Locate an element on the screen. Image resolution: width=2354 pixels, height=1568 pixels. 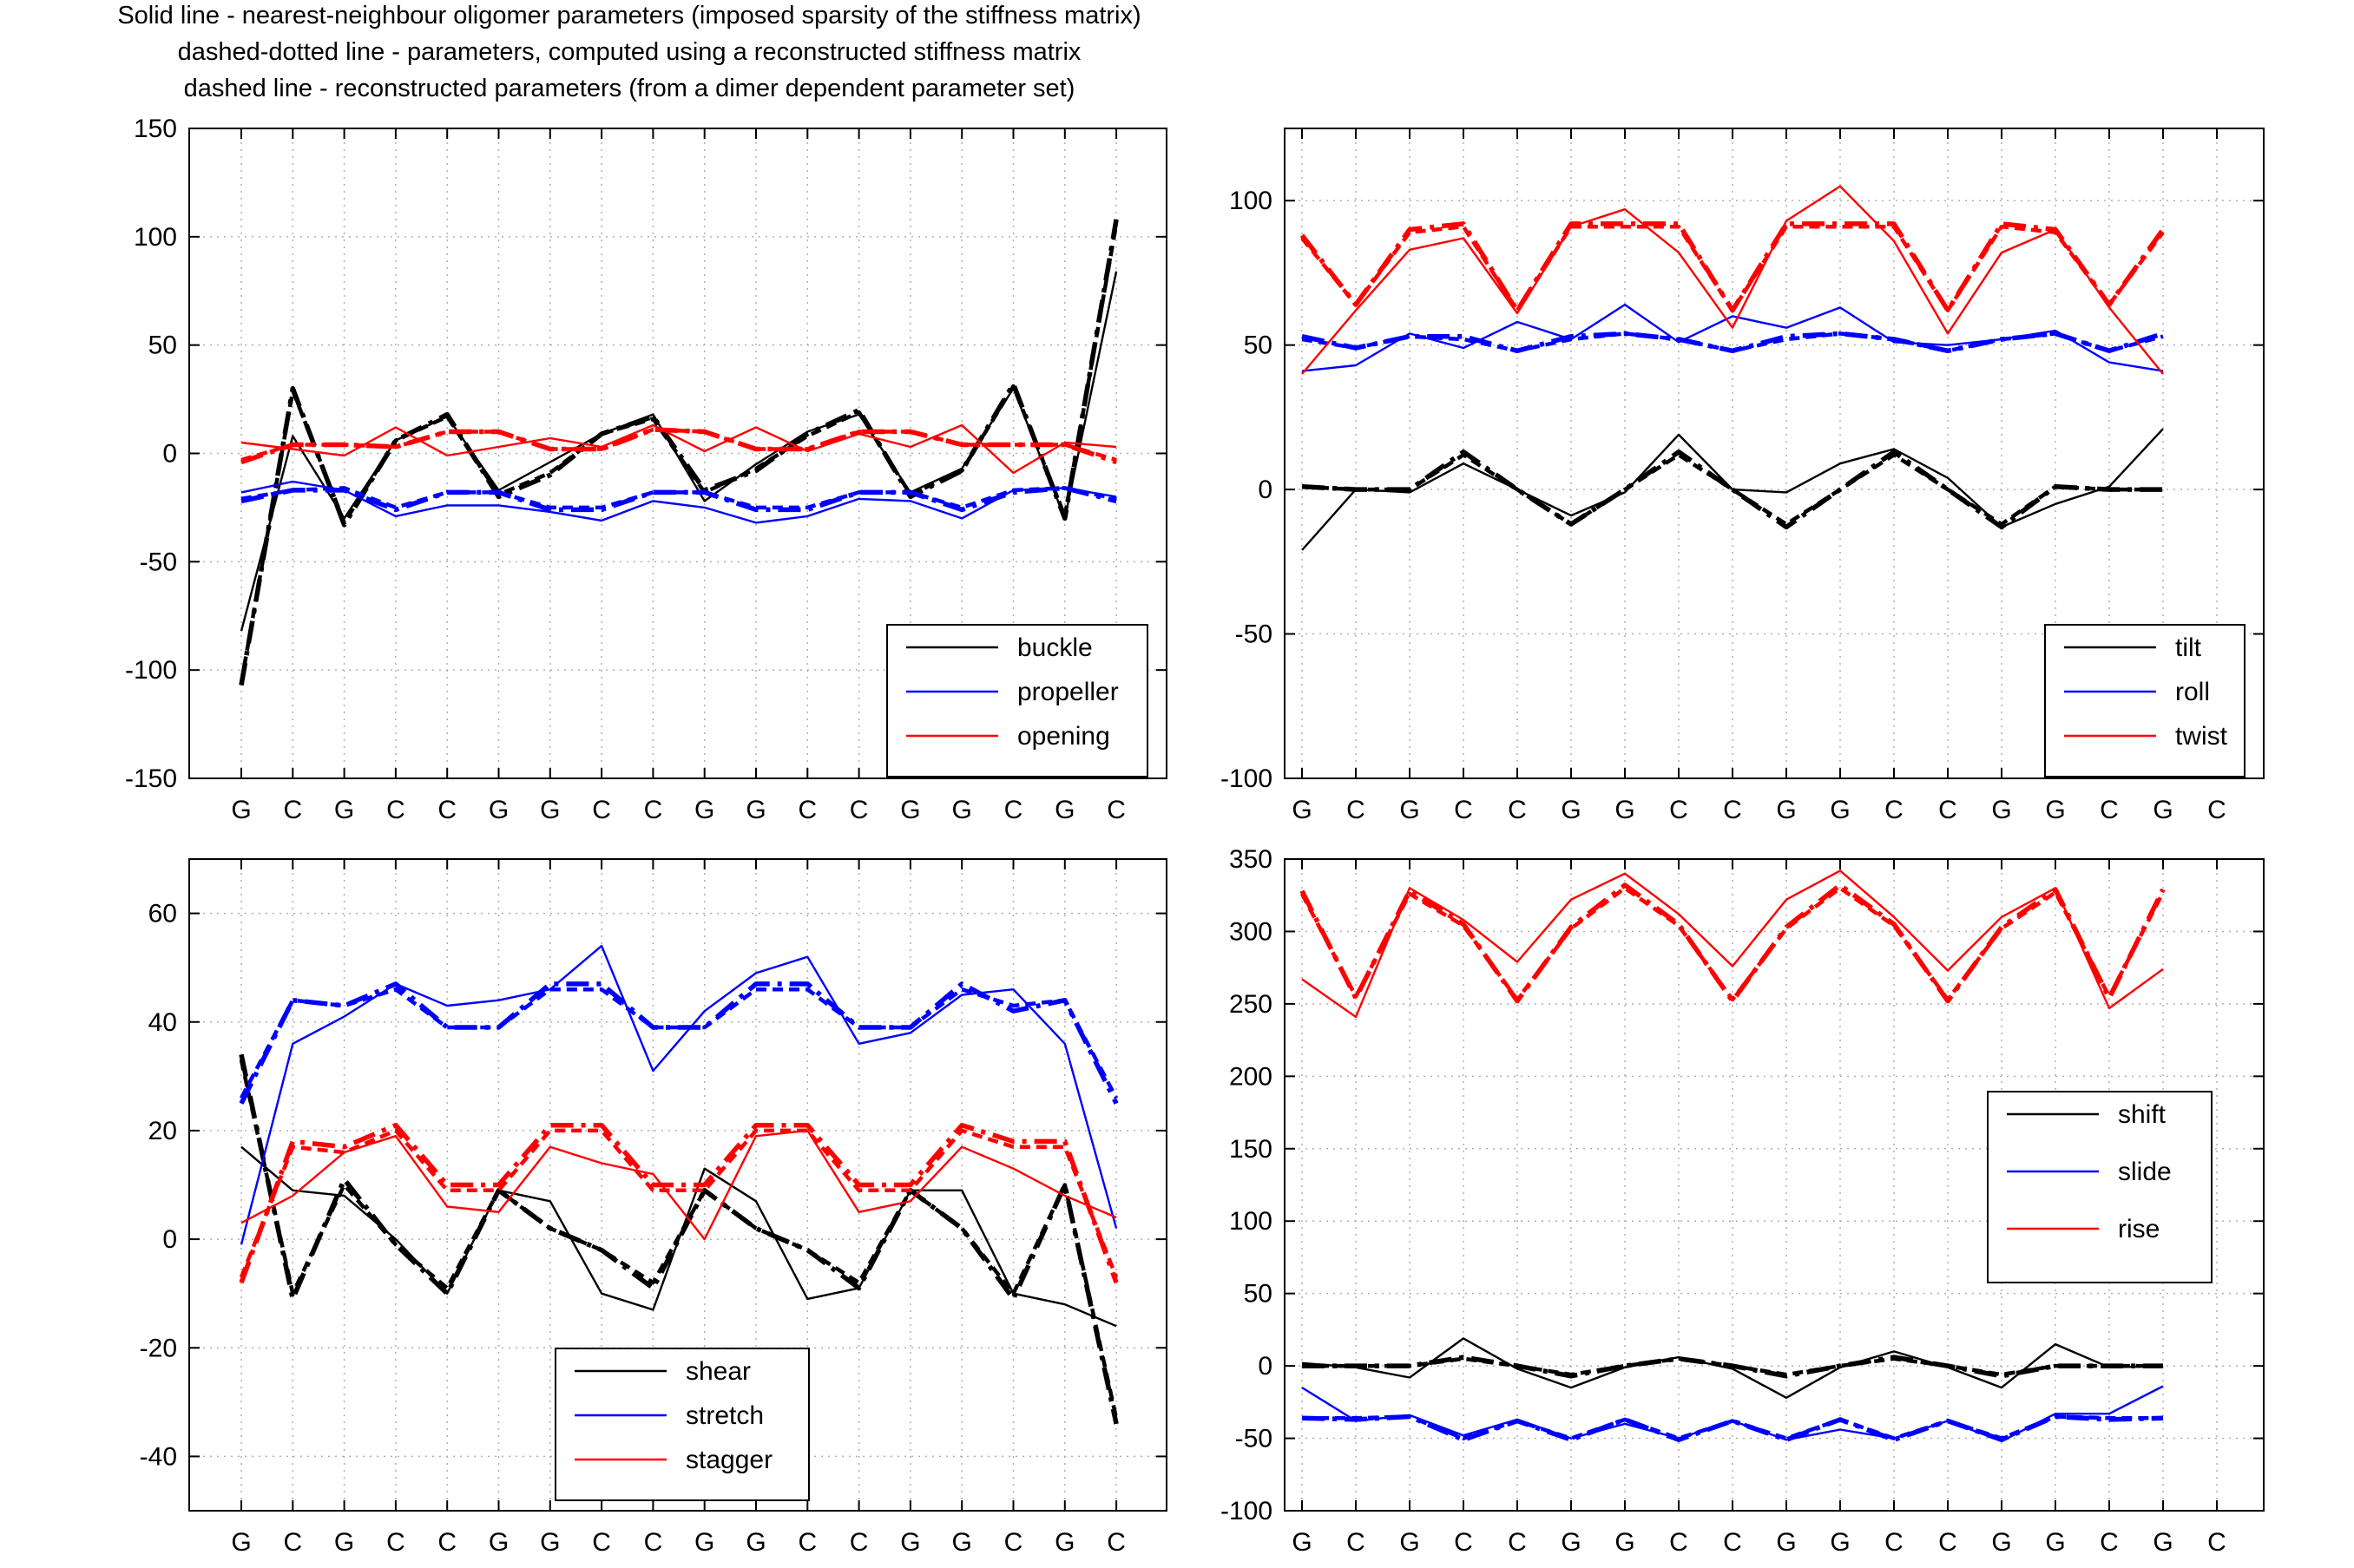
legend: tilt roll twist is located at coordinates (2145, 700).